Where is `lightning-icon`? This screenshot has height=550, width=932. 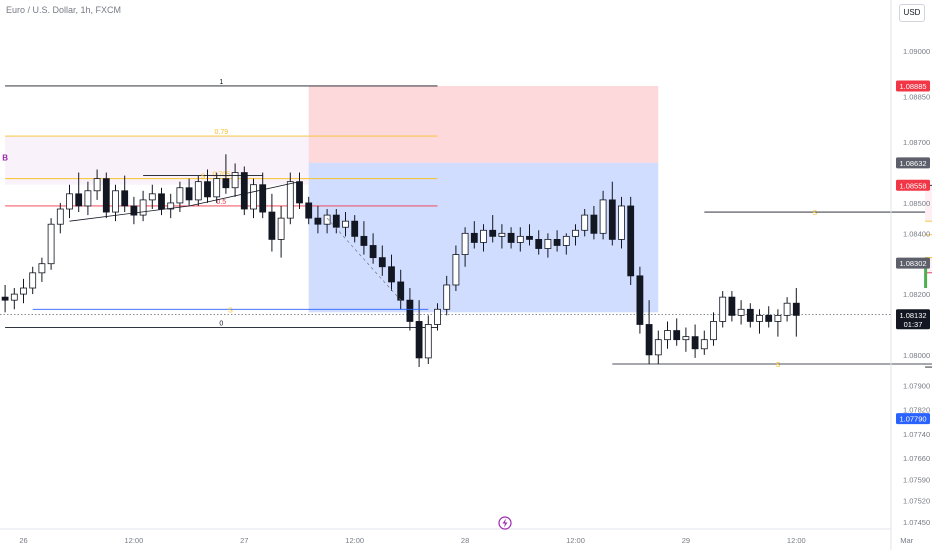
lightning-icon is located at coordinates (505, 523).